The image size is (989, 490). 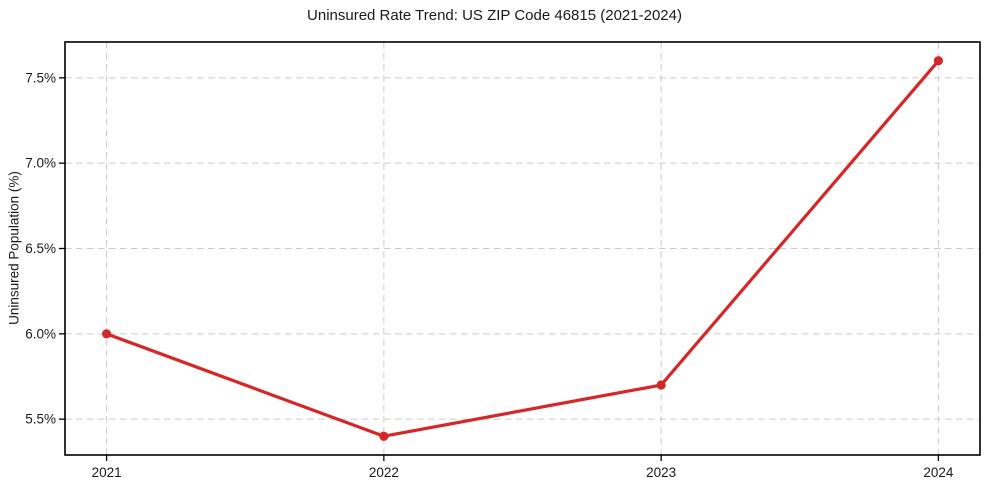 What do you see at coordinates (661, 472) in the screenshot?
I see `x-tick-label: 2023` at bounding box center [661, 472].